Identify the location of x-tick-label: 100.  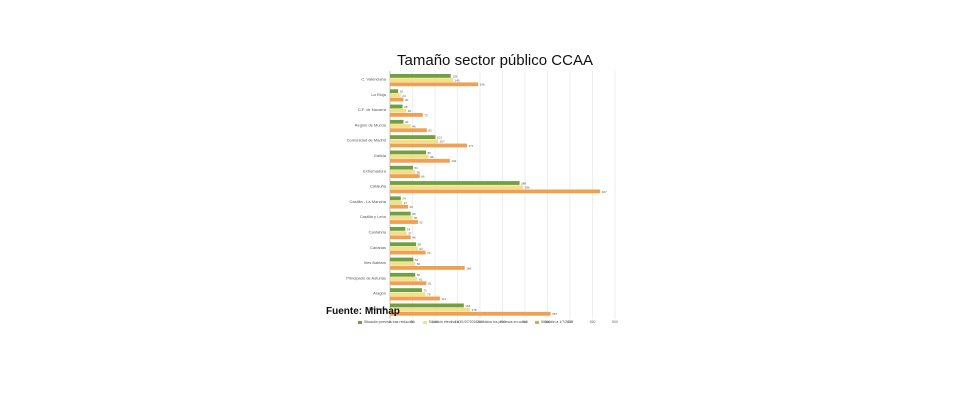
(435, 322).